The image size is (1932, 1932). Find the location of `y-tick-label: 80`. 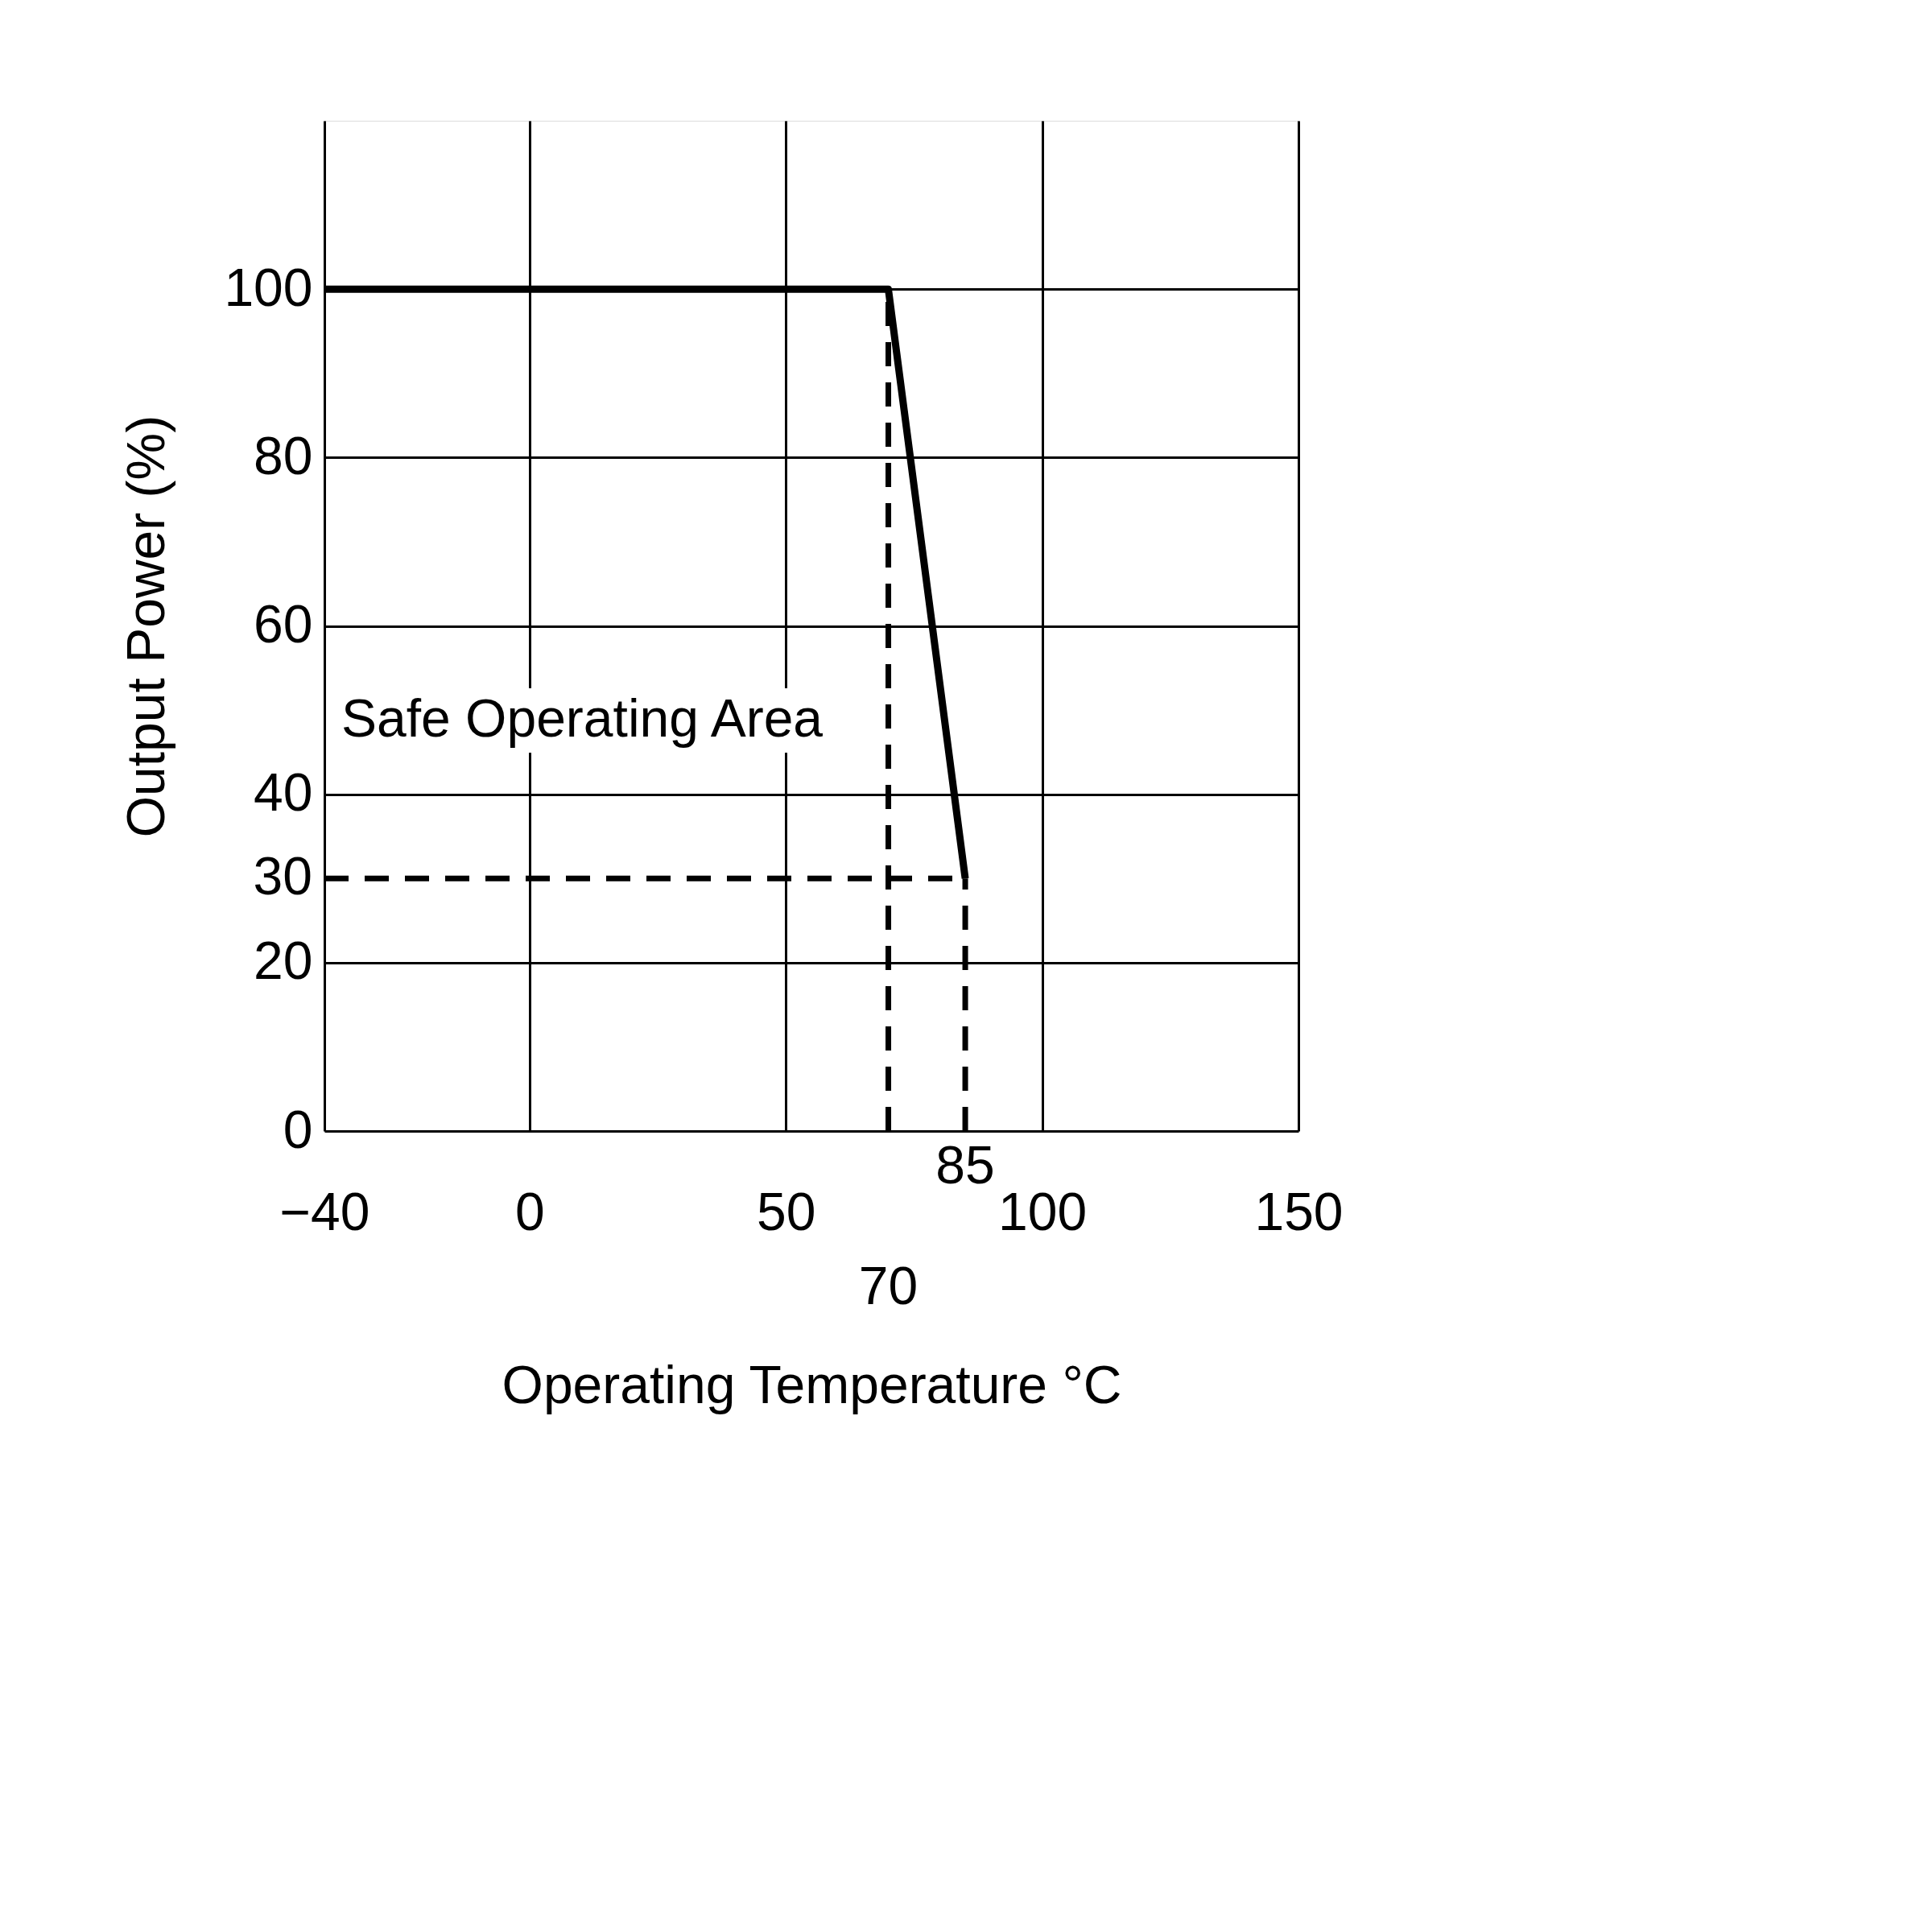

y-tick-label: 80 is located at coordinates (283, 455).